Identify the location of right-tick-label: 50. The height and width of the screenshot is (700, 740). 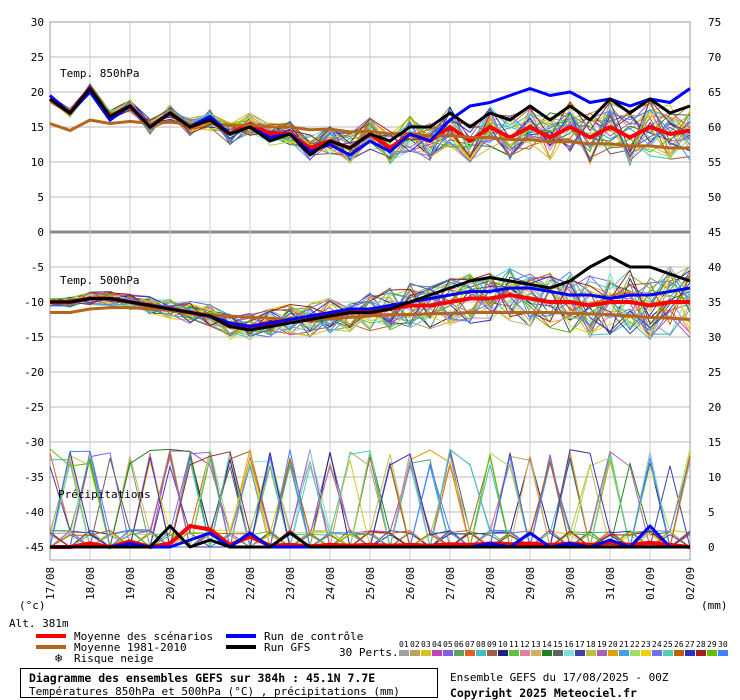
(714, 197).